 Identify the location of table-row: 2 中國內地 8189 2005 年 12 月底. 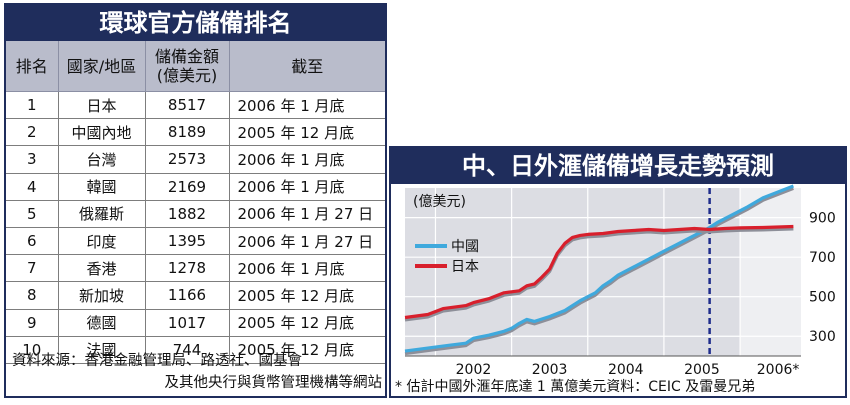
(195, 132).